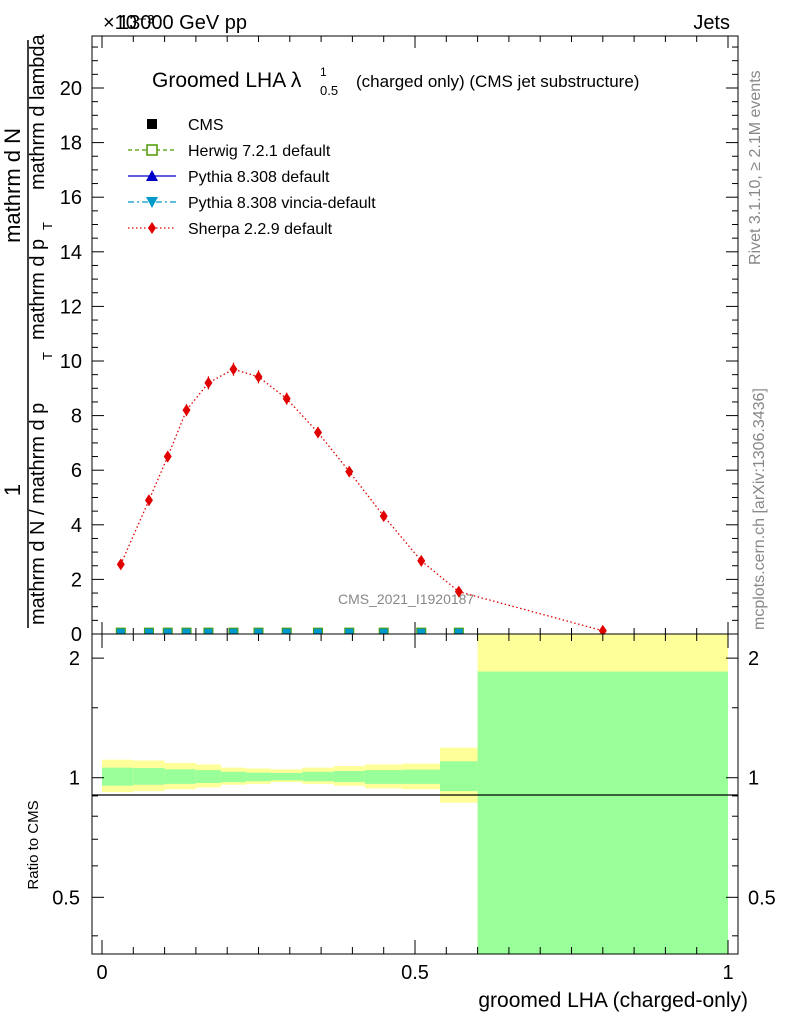 The height and width of the screenshot is (1024, 786). What do you see at coordinates (74, 659) in the screenshot?
I see `ratio-y-tick-label: 2` at bounding box center [74, 659].